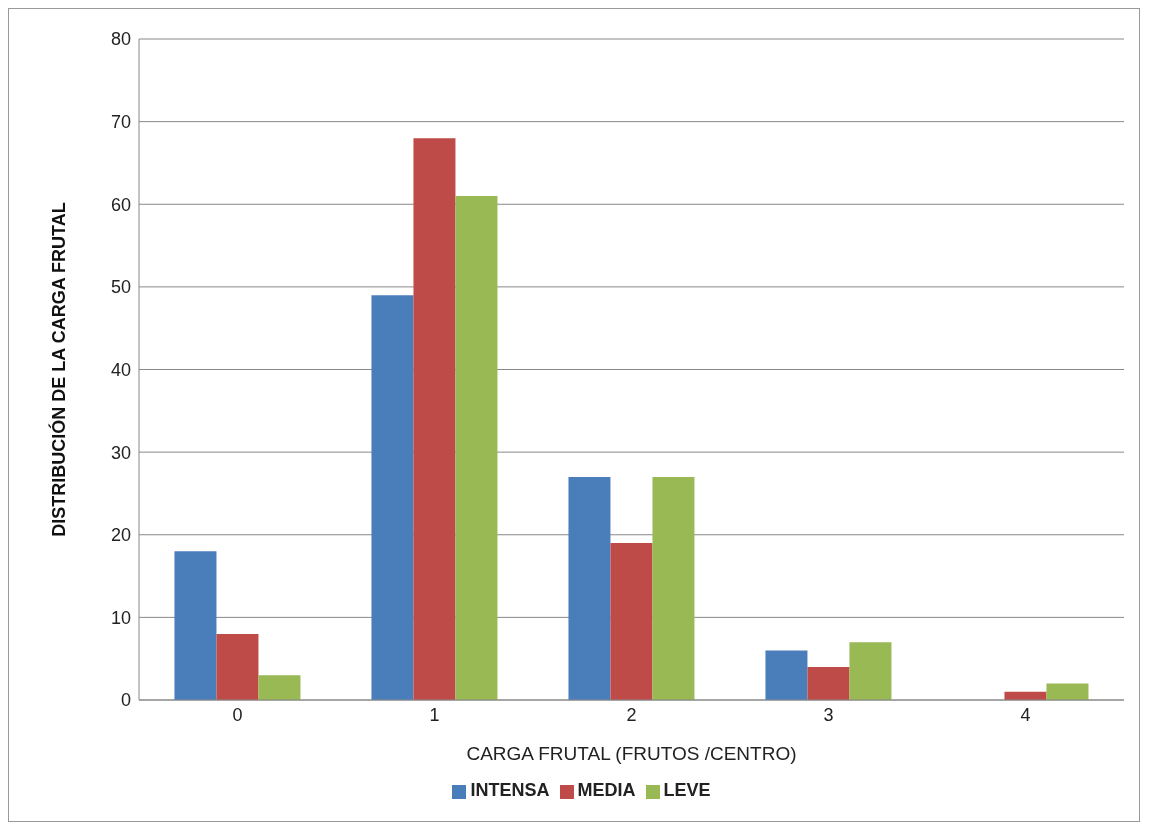 This screenshot has height=829, width=1149. What do you see at coordinates (120, 452) in the screenshot?
I see `y-tick-label: 30` at bounding box center [120, 452].